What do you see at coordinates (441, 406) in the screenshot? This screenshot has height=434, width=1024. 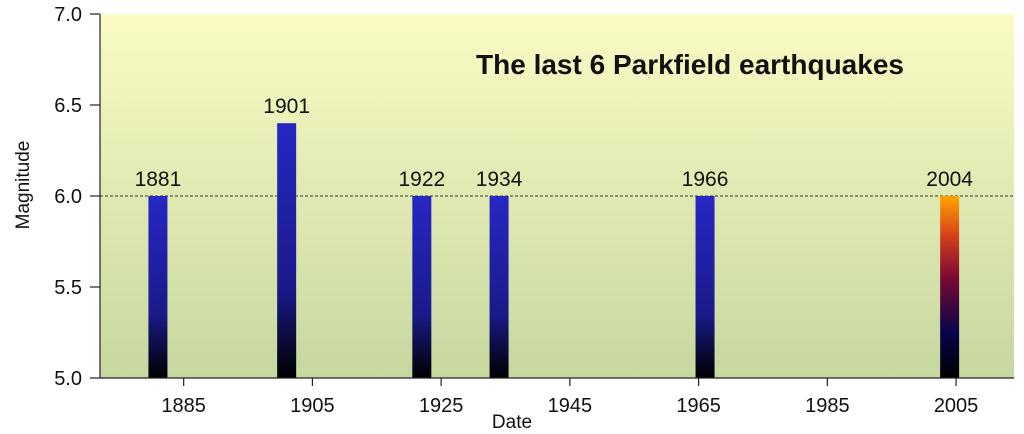 I see `x-tick-label: 1925` at bounding box center [441, 406].